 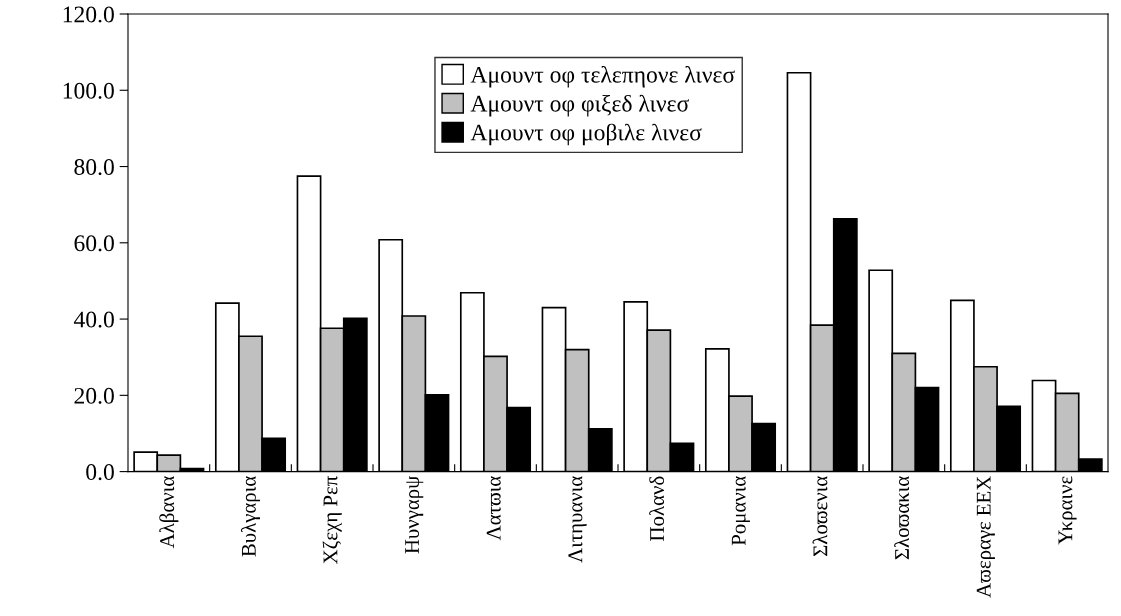 What do you see at coordinates (602, 76) in the screenshot?
I see `legend-label: Αμουντ οφ τελεπηονε λινεσ` at bounding box center [602, 76].